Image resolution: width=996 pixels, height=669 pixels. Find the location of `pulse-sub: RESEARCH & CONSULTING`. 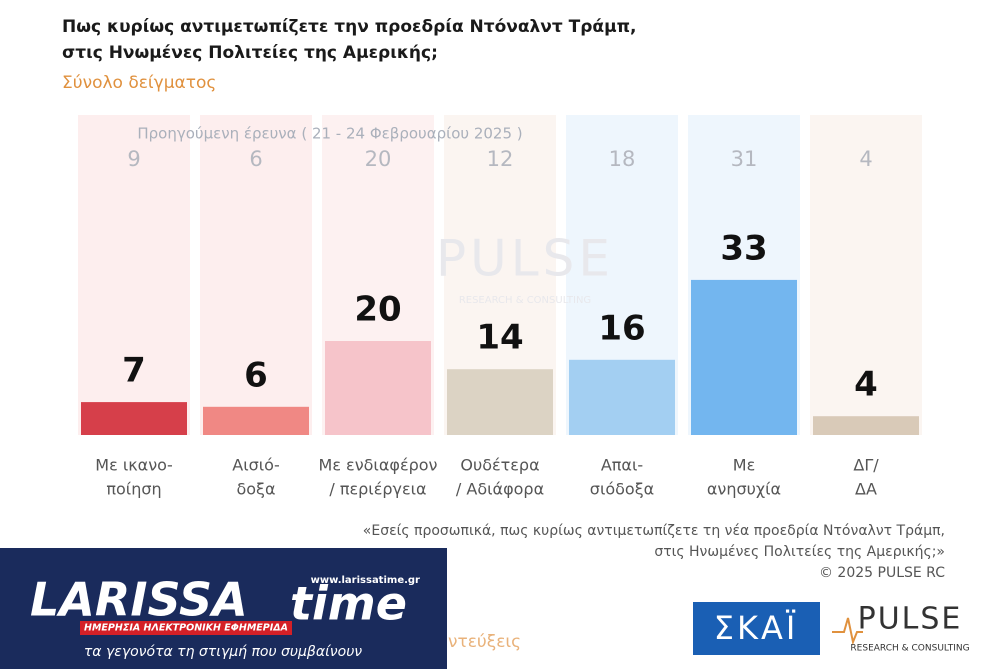

pulse-sub: RESEARCH & CONSULTING is located at coordinates (909, 649).